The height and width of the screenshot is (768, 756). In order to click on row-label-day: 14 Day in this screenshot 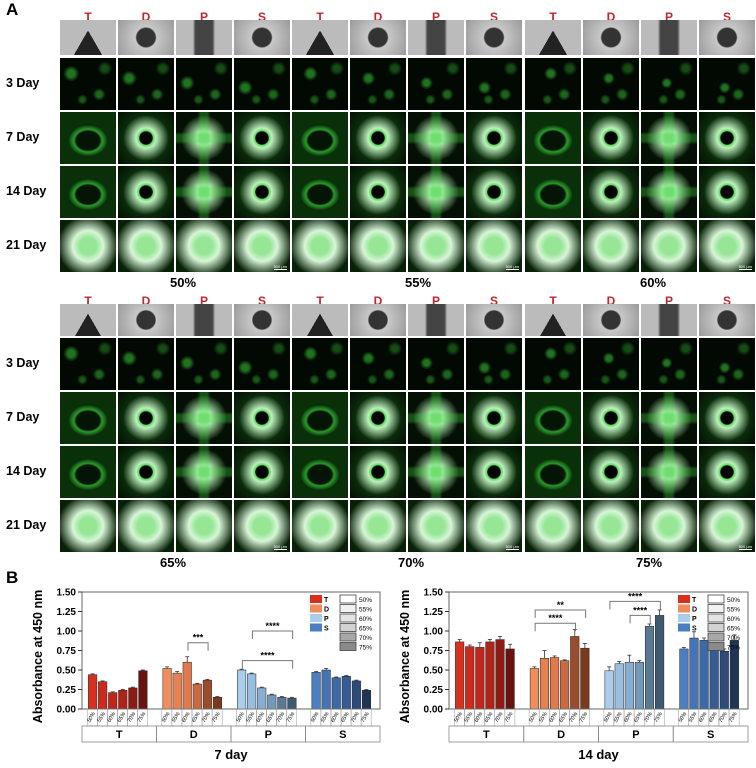, I will do `click(26, 191)`.